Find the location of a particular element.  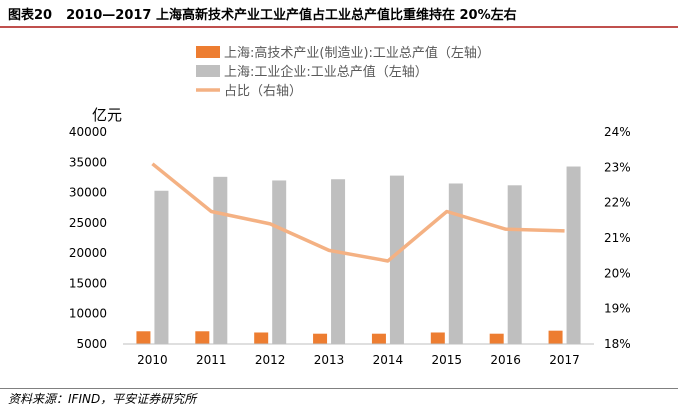

y-tick-label: 25000 is located at coordinates (88, 223).